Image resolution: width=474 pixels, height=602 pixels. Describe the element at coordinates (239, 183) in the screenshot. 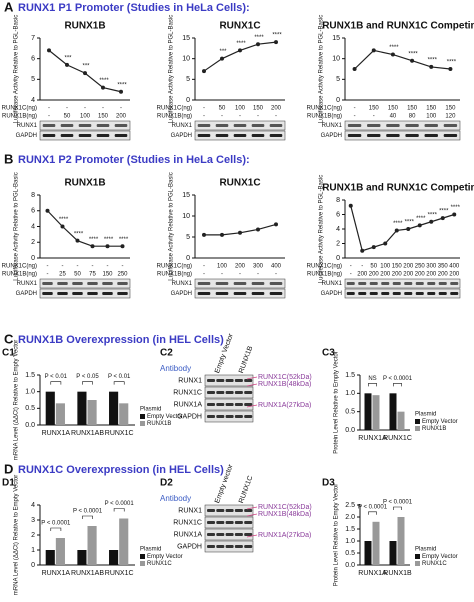

I see `chart-title: RUNX1C` at that location.